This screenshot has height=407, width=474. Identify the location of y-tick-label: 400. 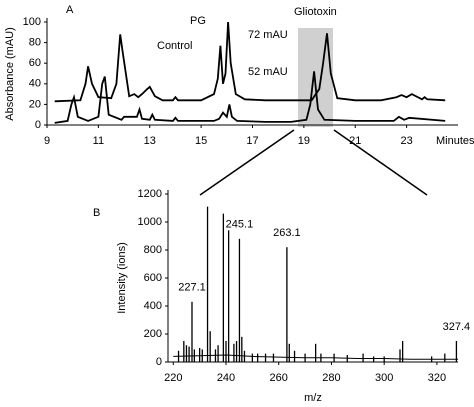
(153, 306).